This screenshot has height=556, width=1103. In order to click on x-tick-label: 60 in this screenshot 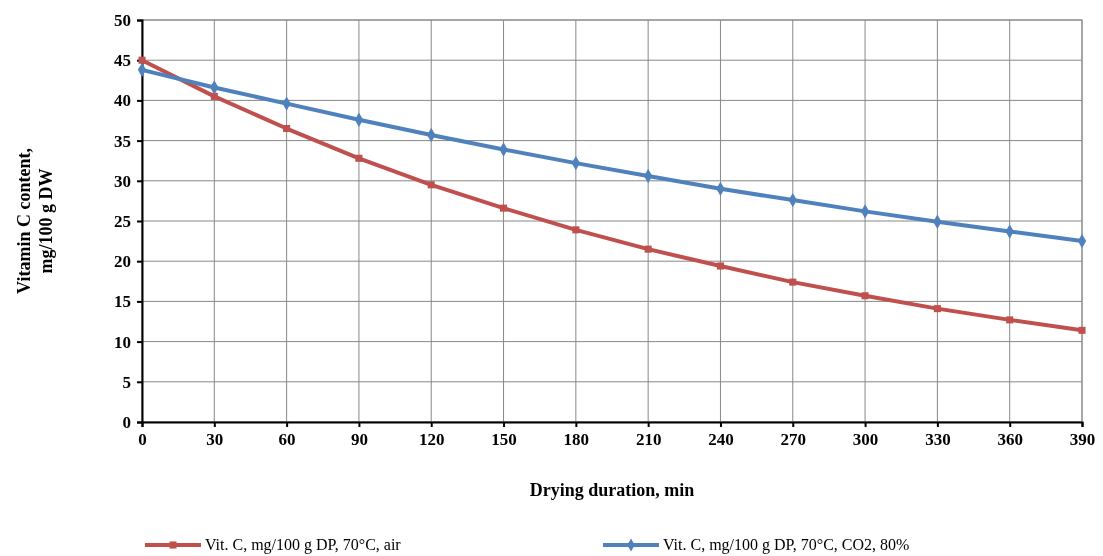, I will do `click(287, 440)`.